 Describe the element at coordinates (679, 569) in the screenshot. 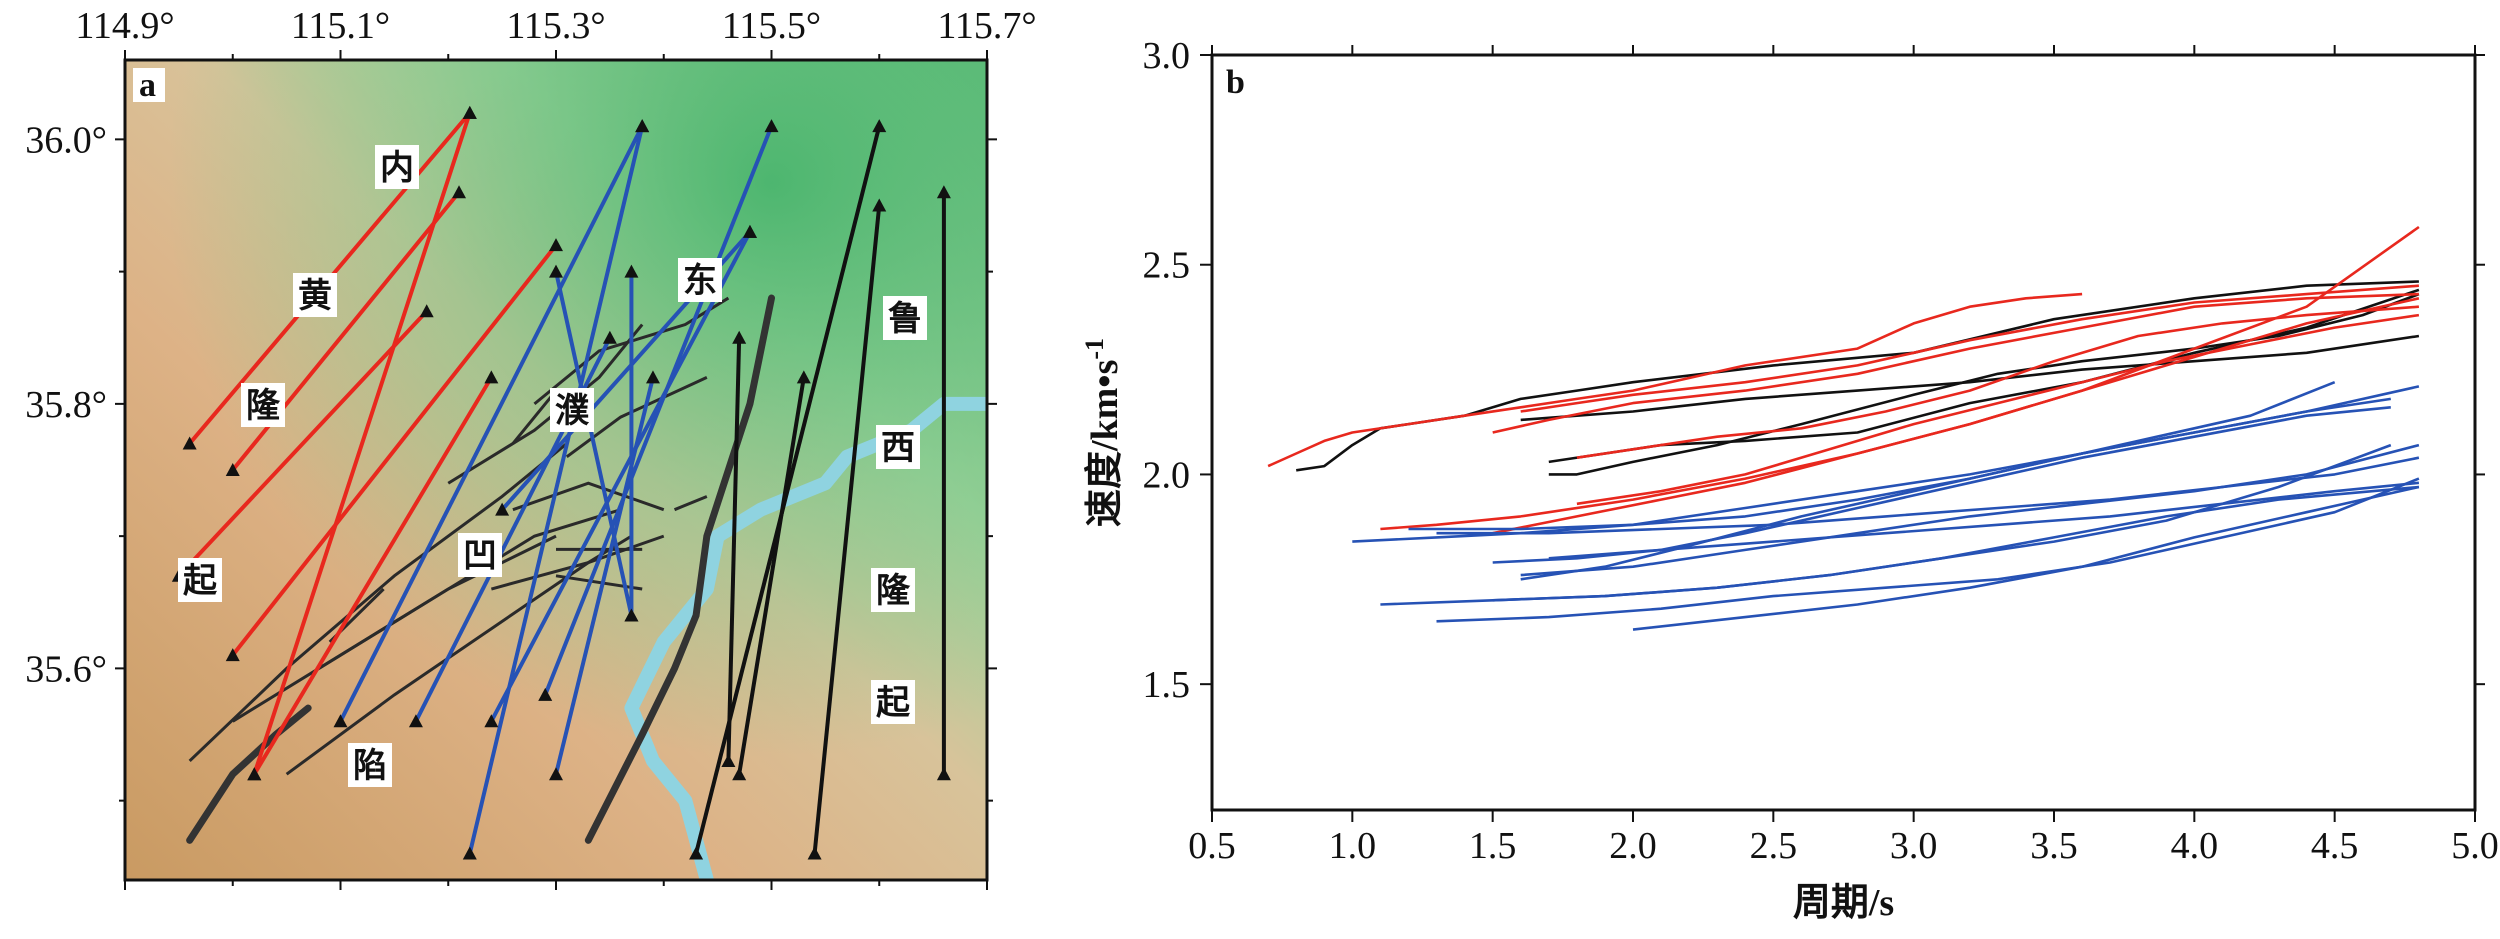

I see `boundary-fault-east` at that location.